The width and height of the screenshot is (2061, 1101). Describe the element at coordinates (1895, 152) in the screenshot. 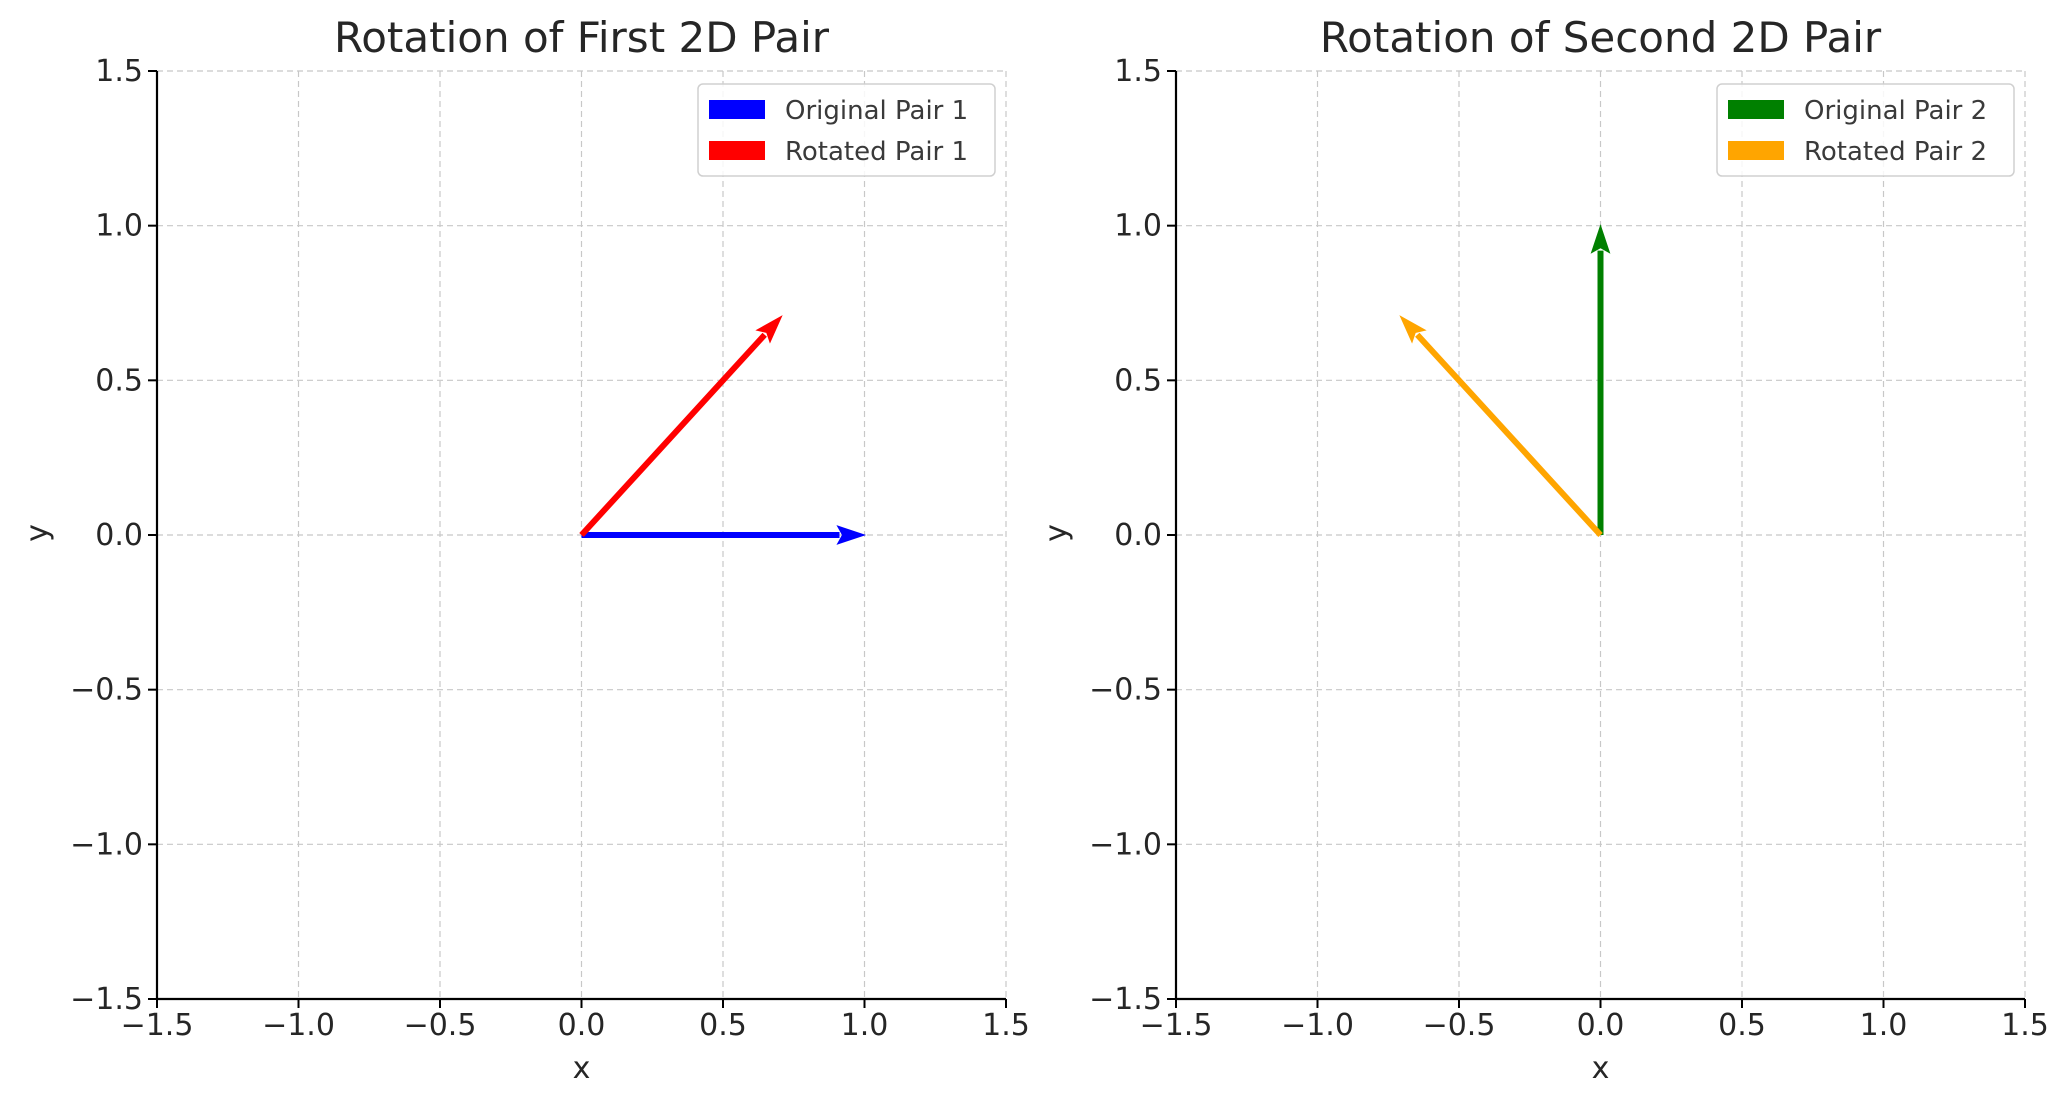

I see `legend-label: Rotated Pair 2` at that location.